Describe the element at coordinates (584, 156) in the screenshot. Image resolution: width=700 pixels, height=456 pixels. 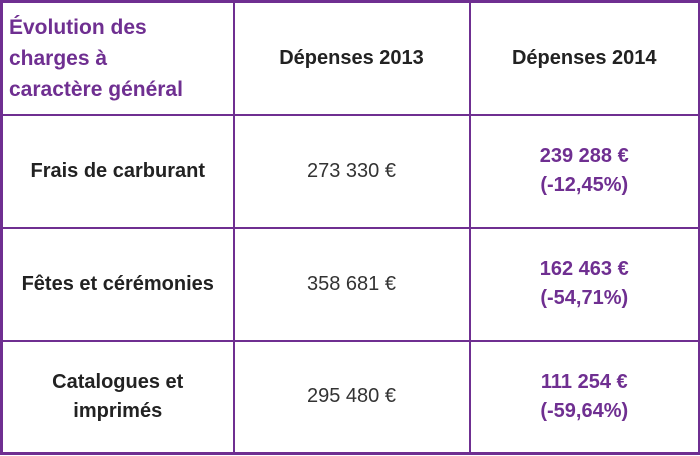
I see `value-2014: 239 288 €` at that location.